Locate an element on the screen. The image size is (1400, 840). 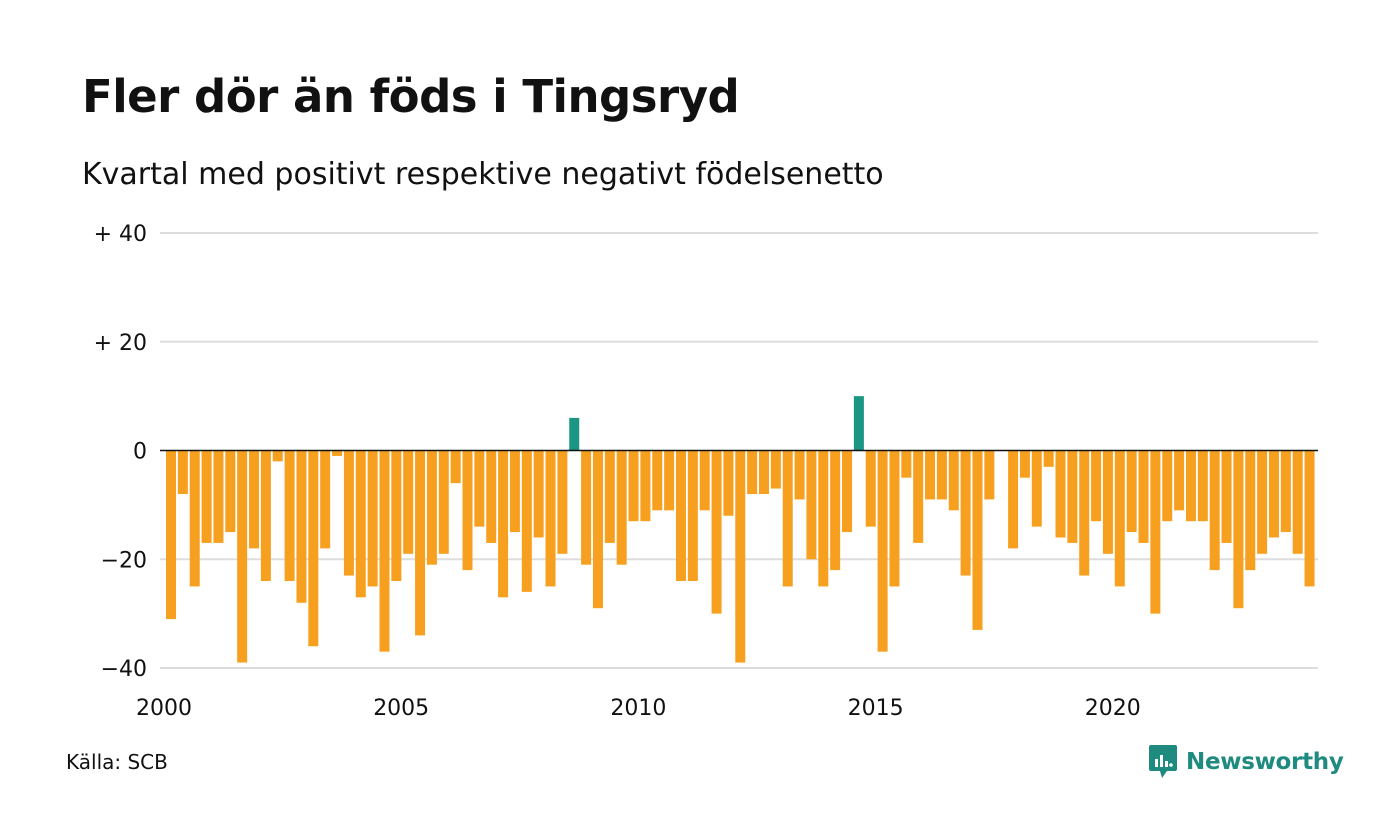
brand-logo: Newsworthy is located at coordinates (1246, 762).